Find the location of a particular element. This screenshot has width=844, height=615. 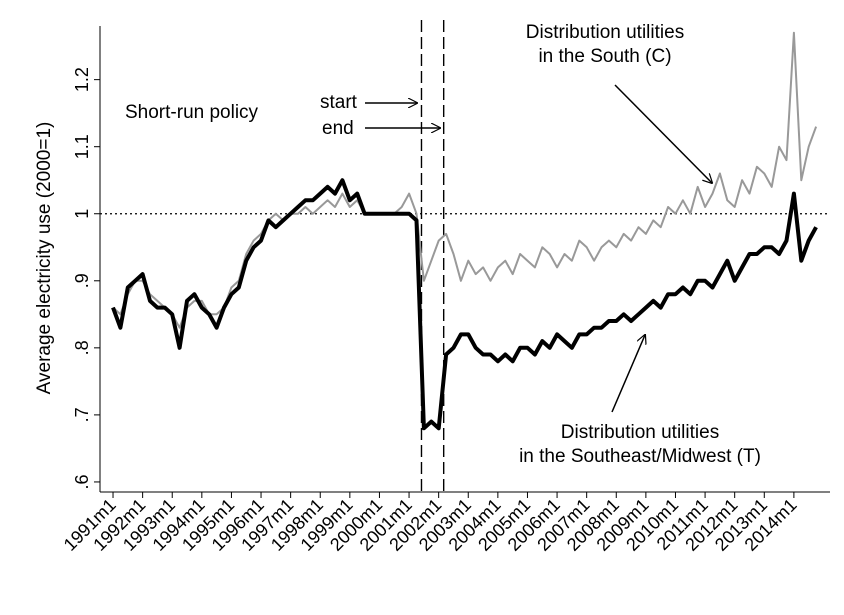

annotation: start is located at coordinates (339, 102).